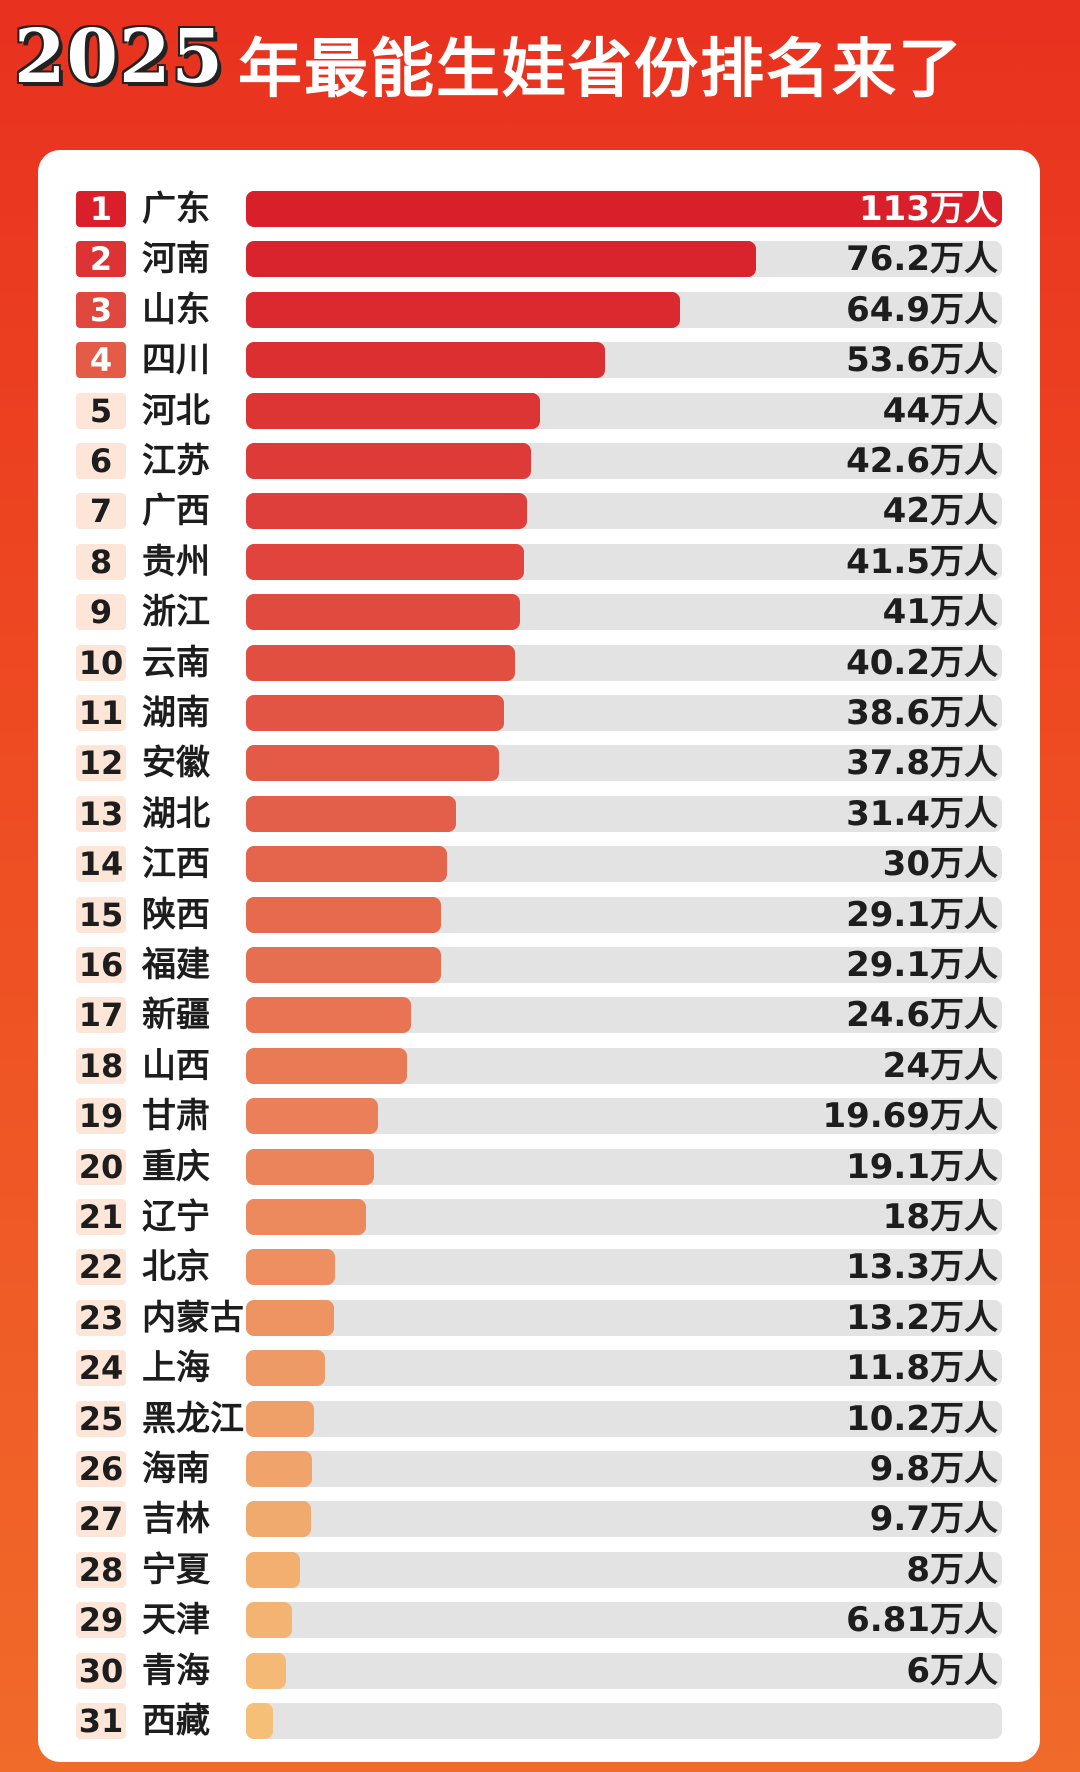  Describe the element at coordinates (539, 763) in the screenshot. I see `bar-row: 12 安徽 37.8万人` at that location.